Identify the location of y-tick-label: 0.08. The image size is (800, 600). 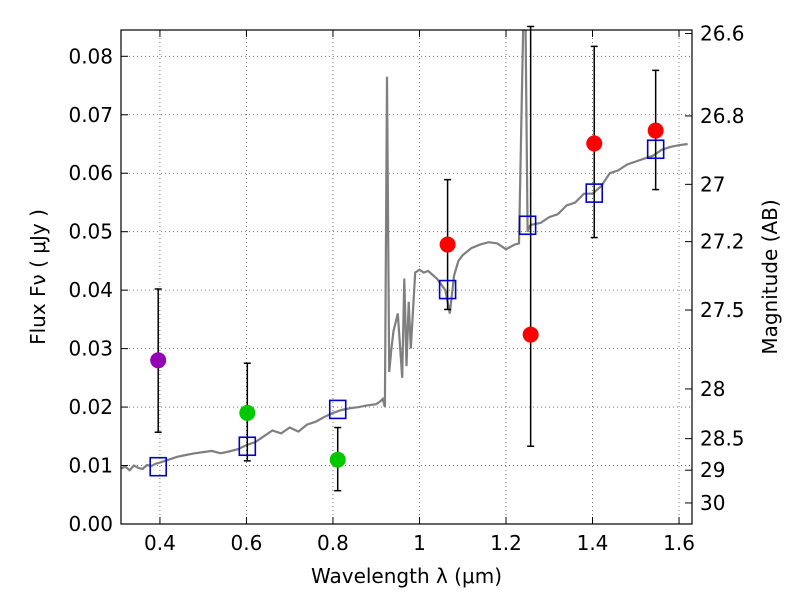
(90, 56).